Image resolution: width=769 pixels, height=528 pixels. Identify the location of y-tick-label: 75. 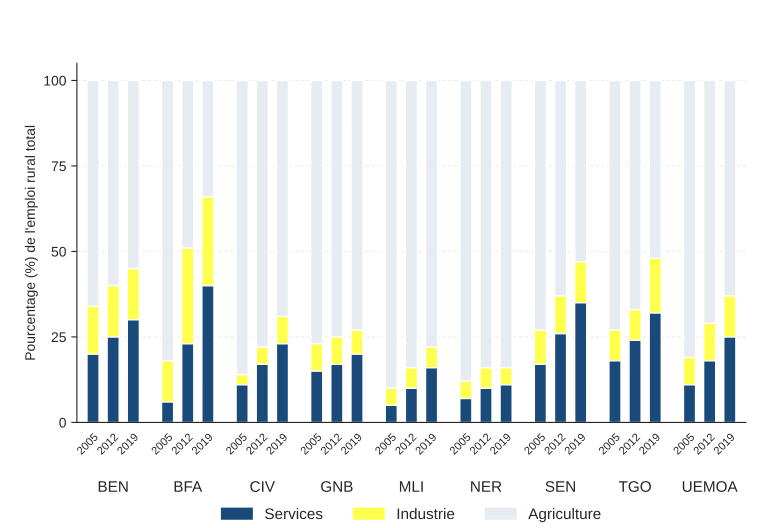
(59, 166).